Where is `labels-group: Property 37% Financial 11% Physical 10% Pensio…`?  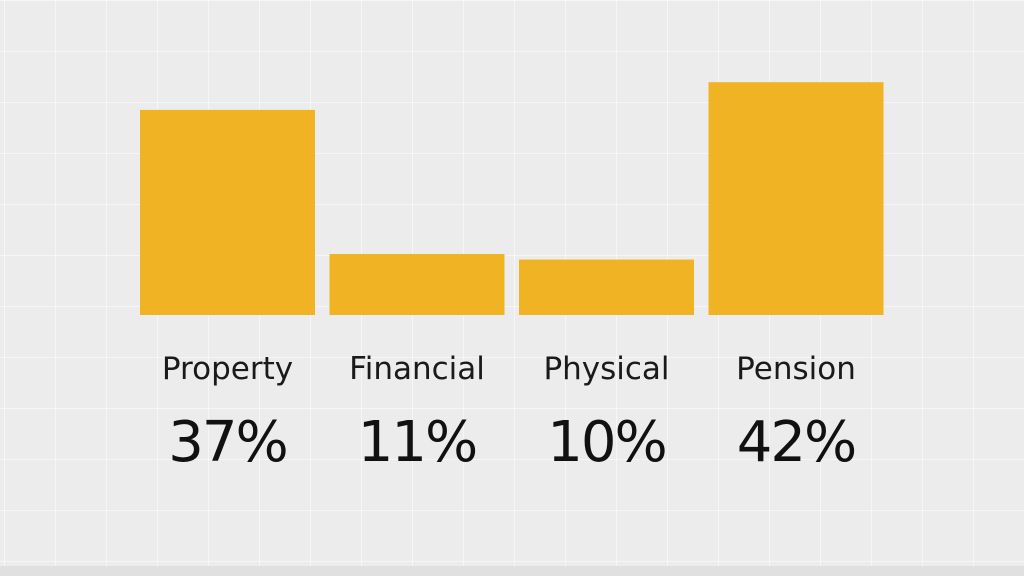
labels-group: Property 37% Financial 11% Physical 10% Pensio… is located at coordinates (509, 413).